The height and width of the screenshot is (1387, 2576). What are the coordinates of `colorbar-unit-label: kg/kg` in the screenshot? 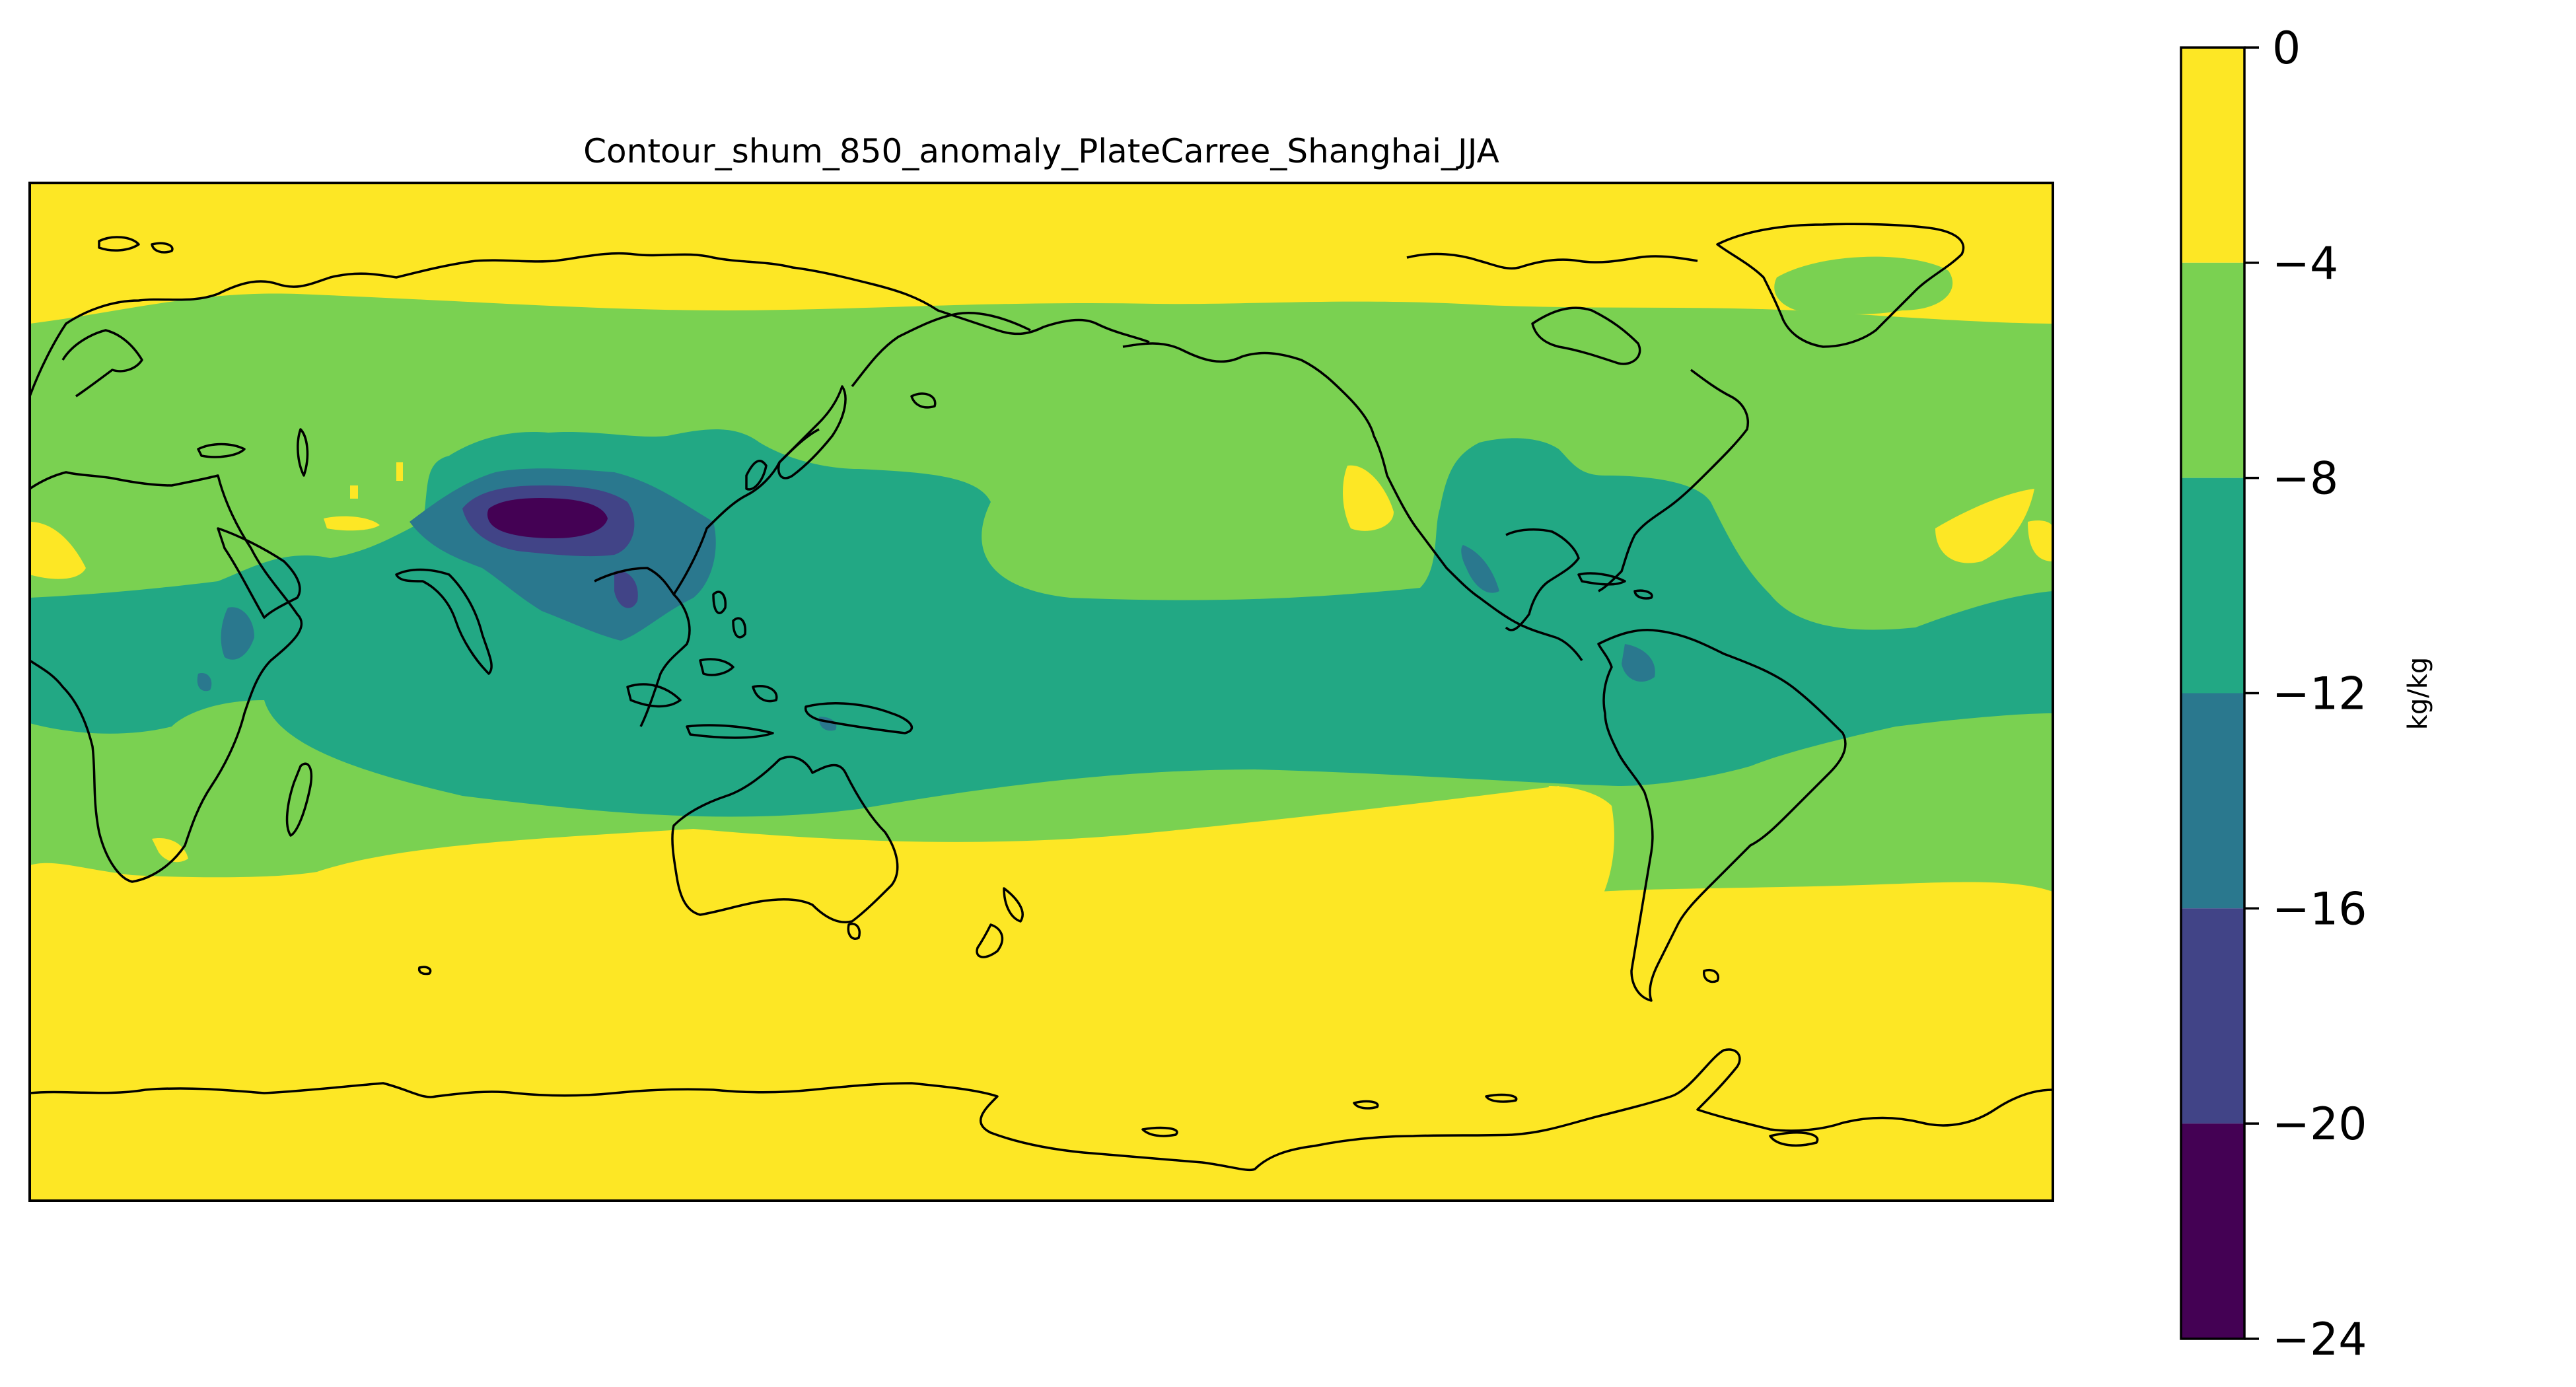 It's located at (2418, 693).